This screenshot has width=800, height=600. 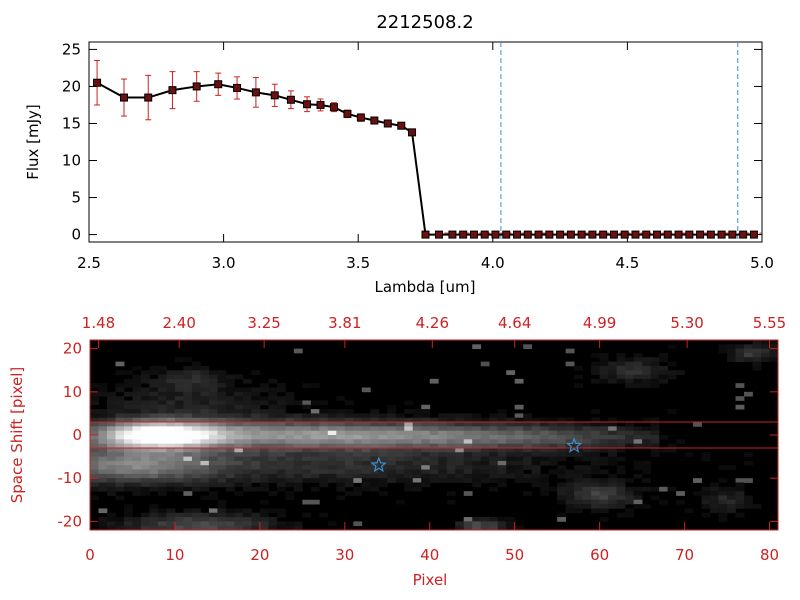 I want to click on y-tick-label: 25, so click(x=71, y=49).